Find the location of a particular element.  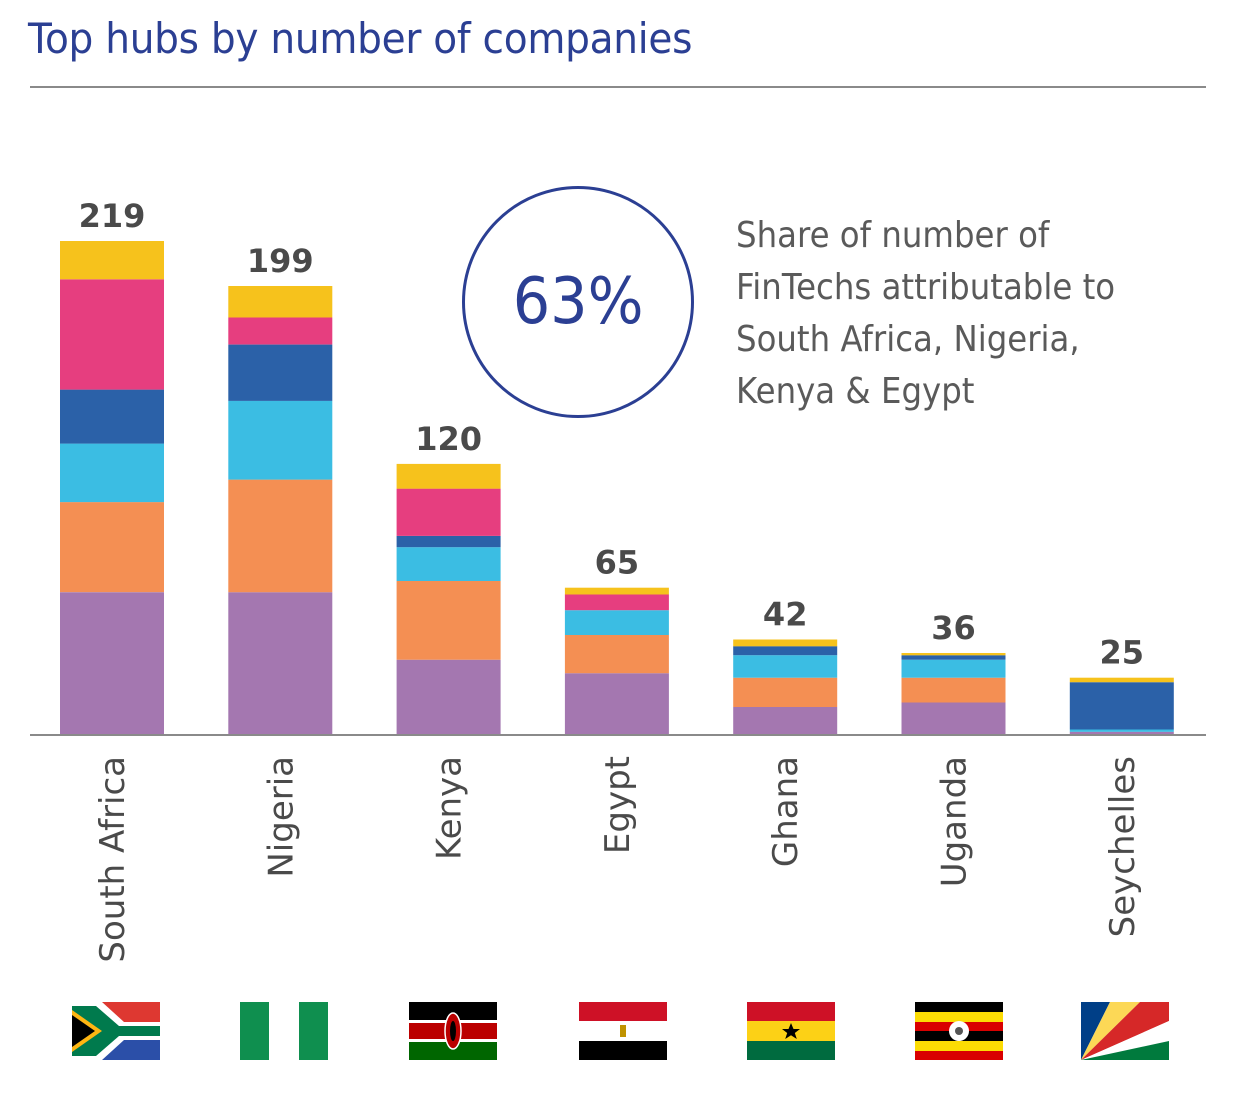

value-label: 25 is located at coordinates (1122, 653).